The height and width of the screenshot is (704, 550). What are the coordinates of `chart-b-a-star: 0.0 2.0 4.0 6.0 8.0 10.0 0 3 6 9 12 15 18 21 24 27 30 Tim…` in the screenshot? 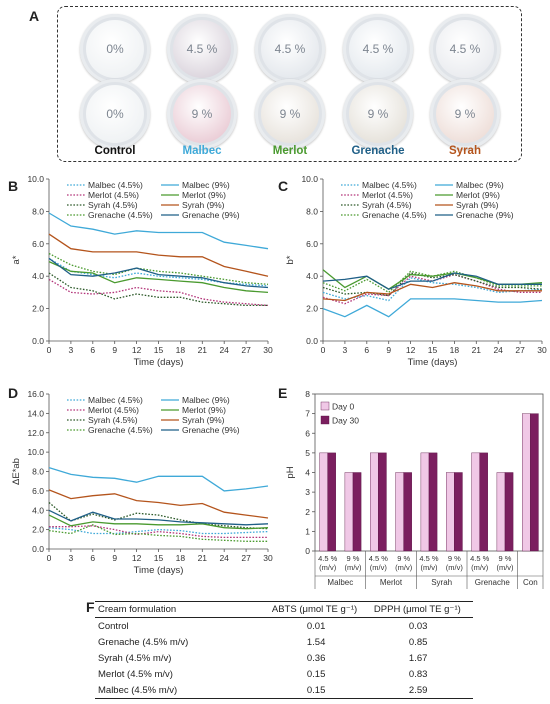 It's located at (142, 271).